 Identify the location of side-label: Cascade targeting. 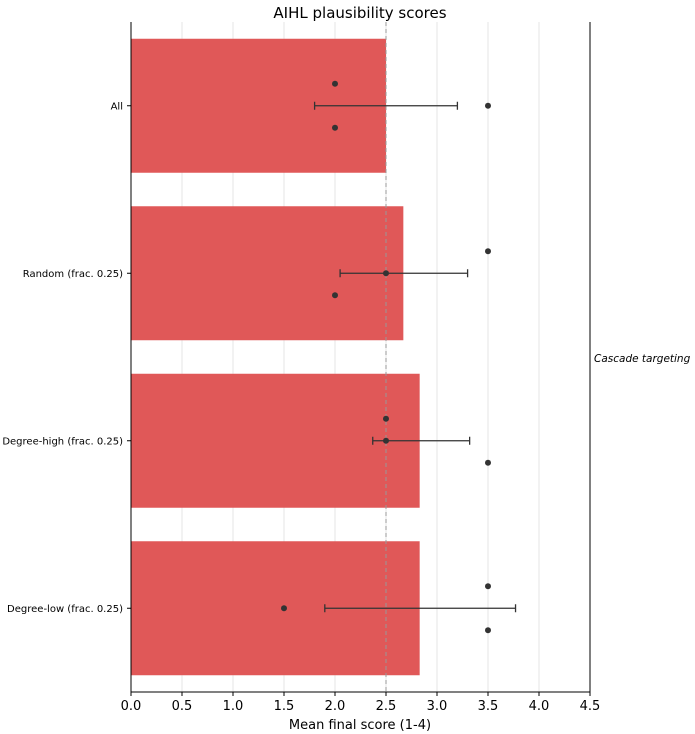
(642, 359).